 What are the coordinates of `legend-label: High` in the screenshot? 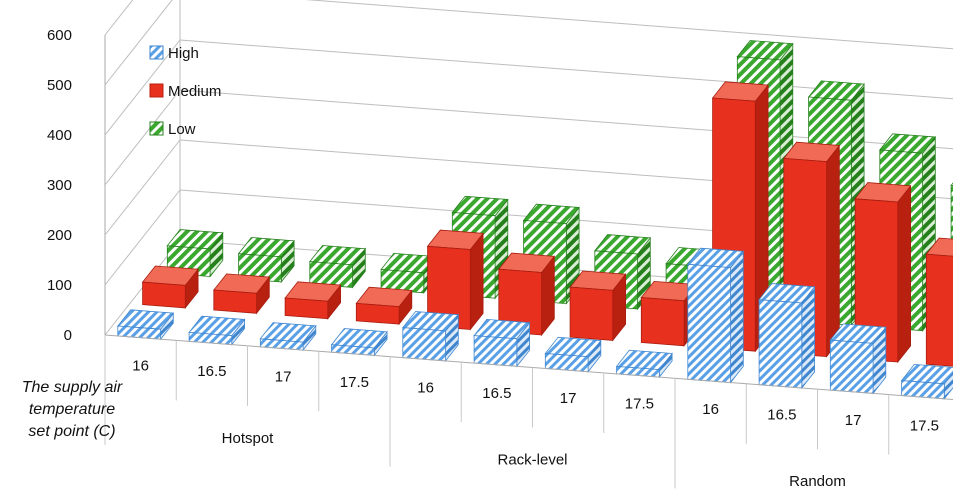 It's located at (183, 53).